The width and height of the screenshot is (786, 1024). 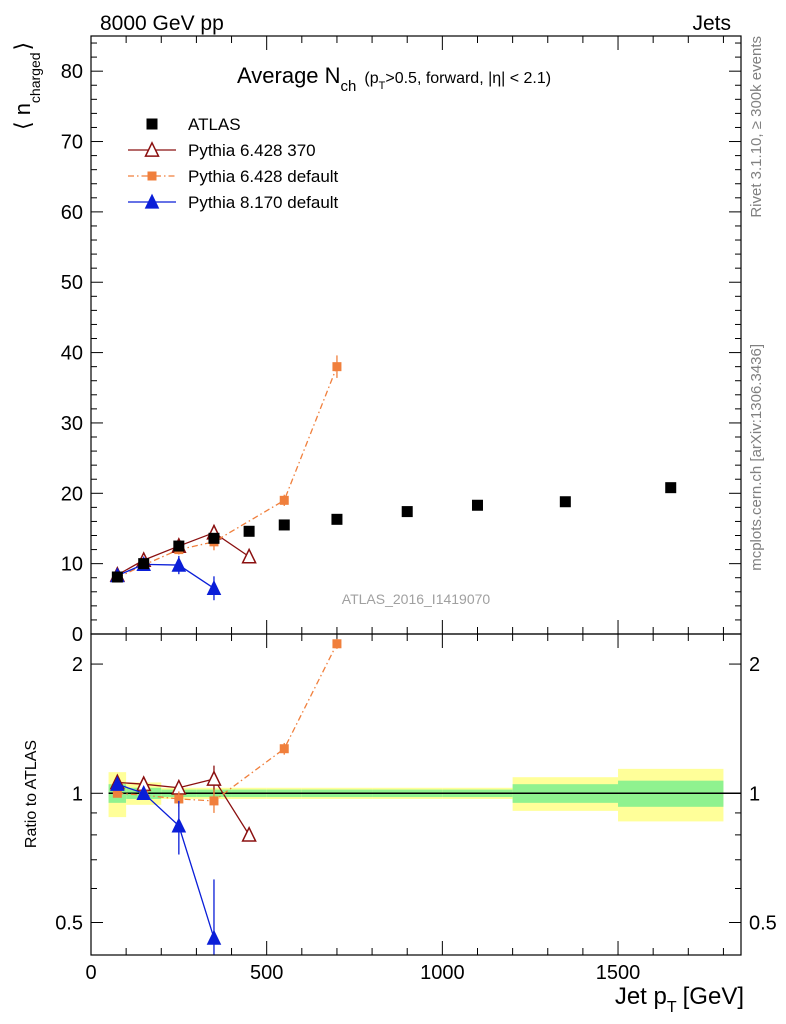 I want to click on y-axis-label: ⟨ ncharged⟩, so click(x=26, y=86).